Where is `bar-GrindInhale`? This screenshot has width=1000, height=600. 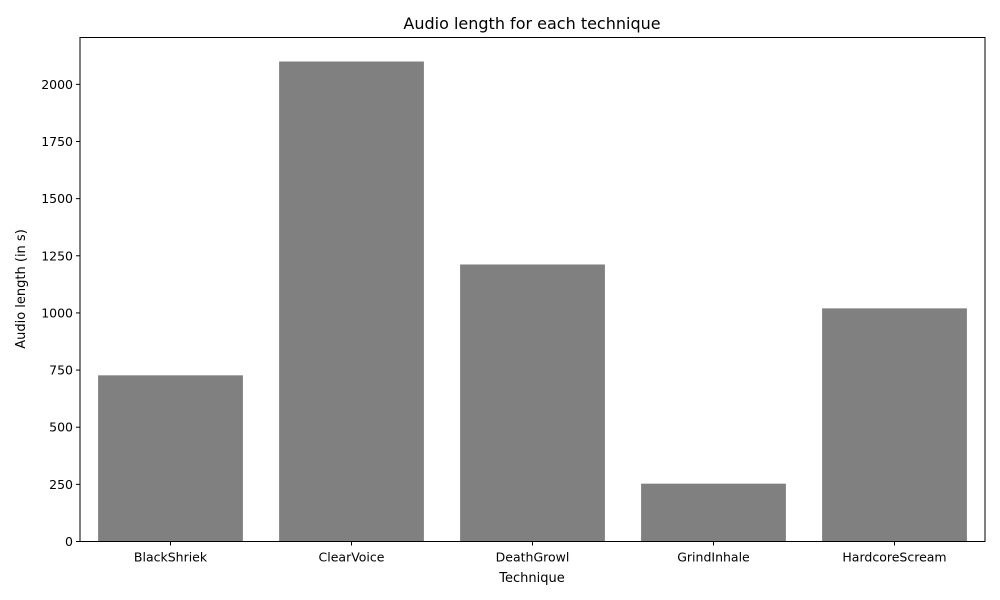
bar-GrindInhale is located at coordinates (713, 512).